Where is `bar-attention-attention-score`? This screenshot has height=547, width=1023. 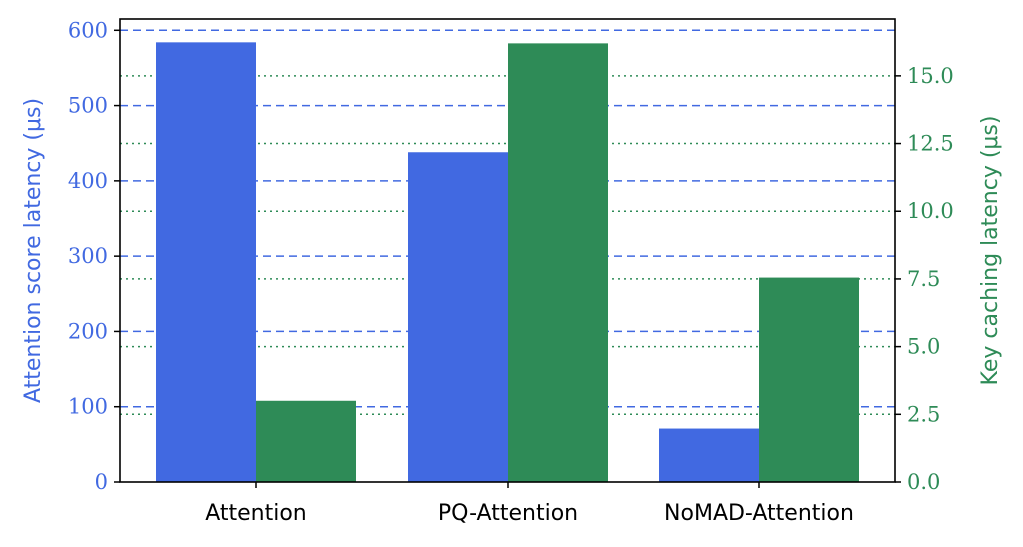
bar-attention-attention-score is located at coordinates (206, 262).